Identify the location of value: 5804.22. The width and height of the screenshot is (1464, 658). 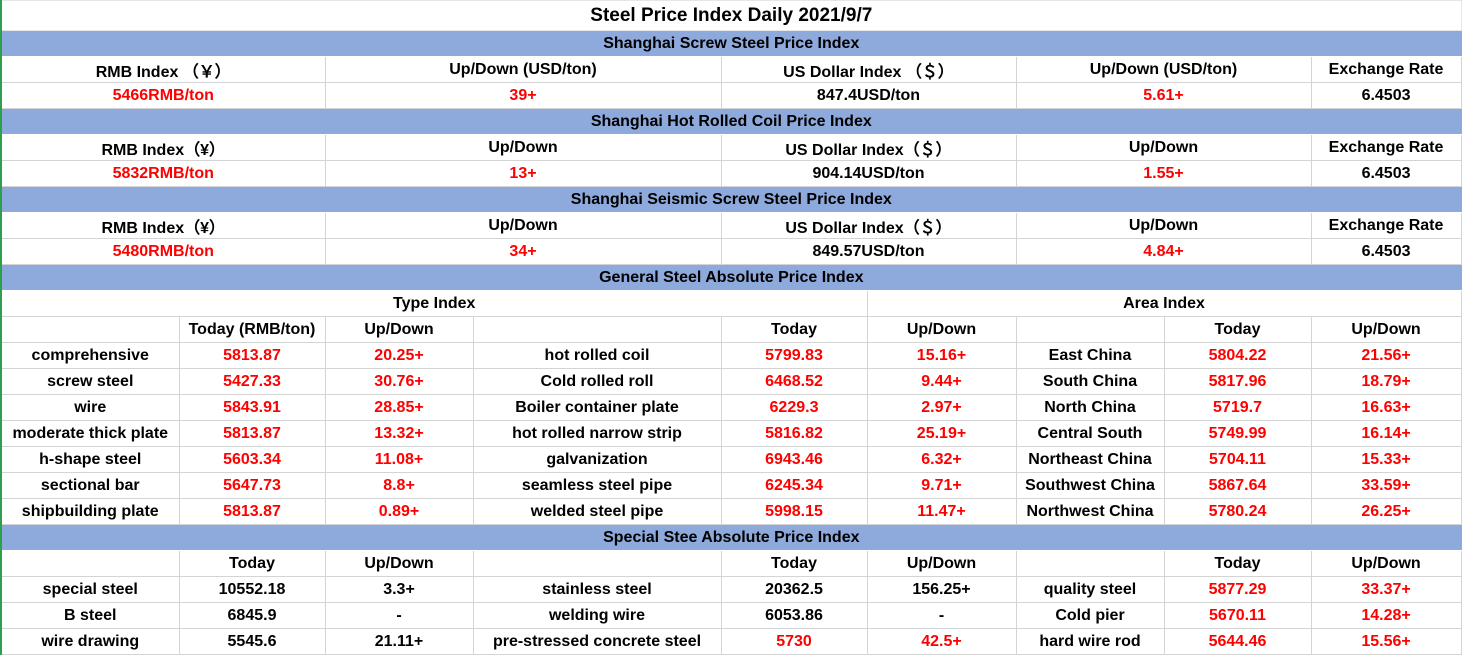
(1237, 355).